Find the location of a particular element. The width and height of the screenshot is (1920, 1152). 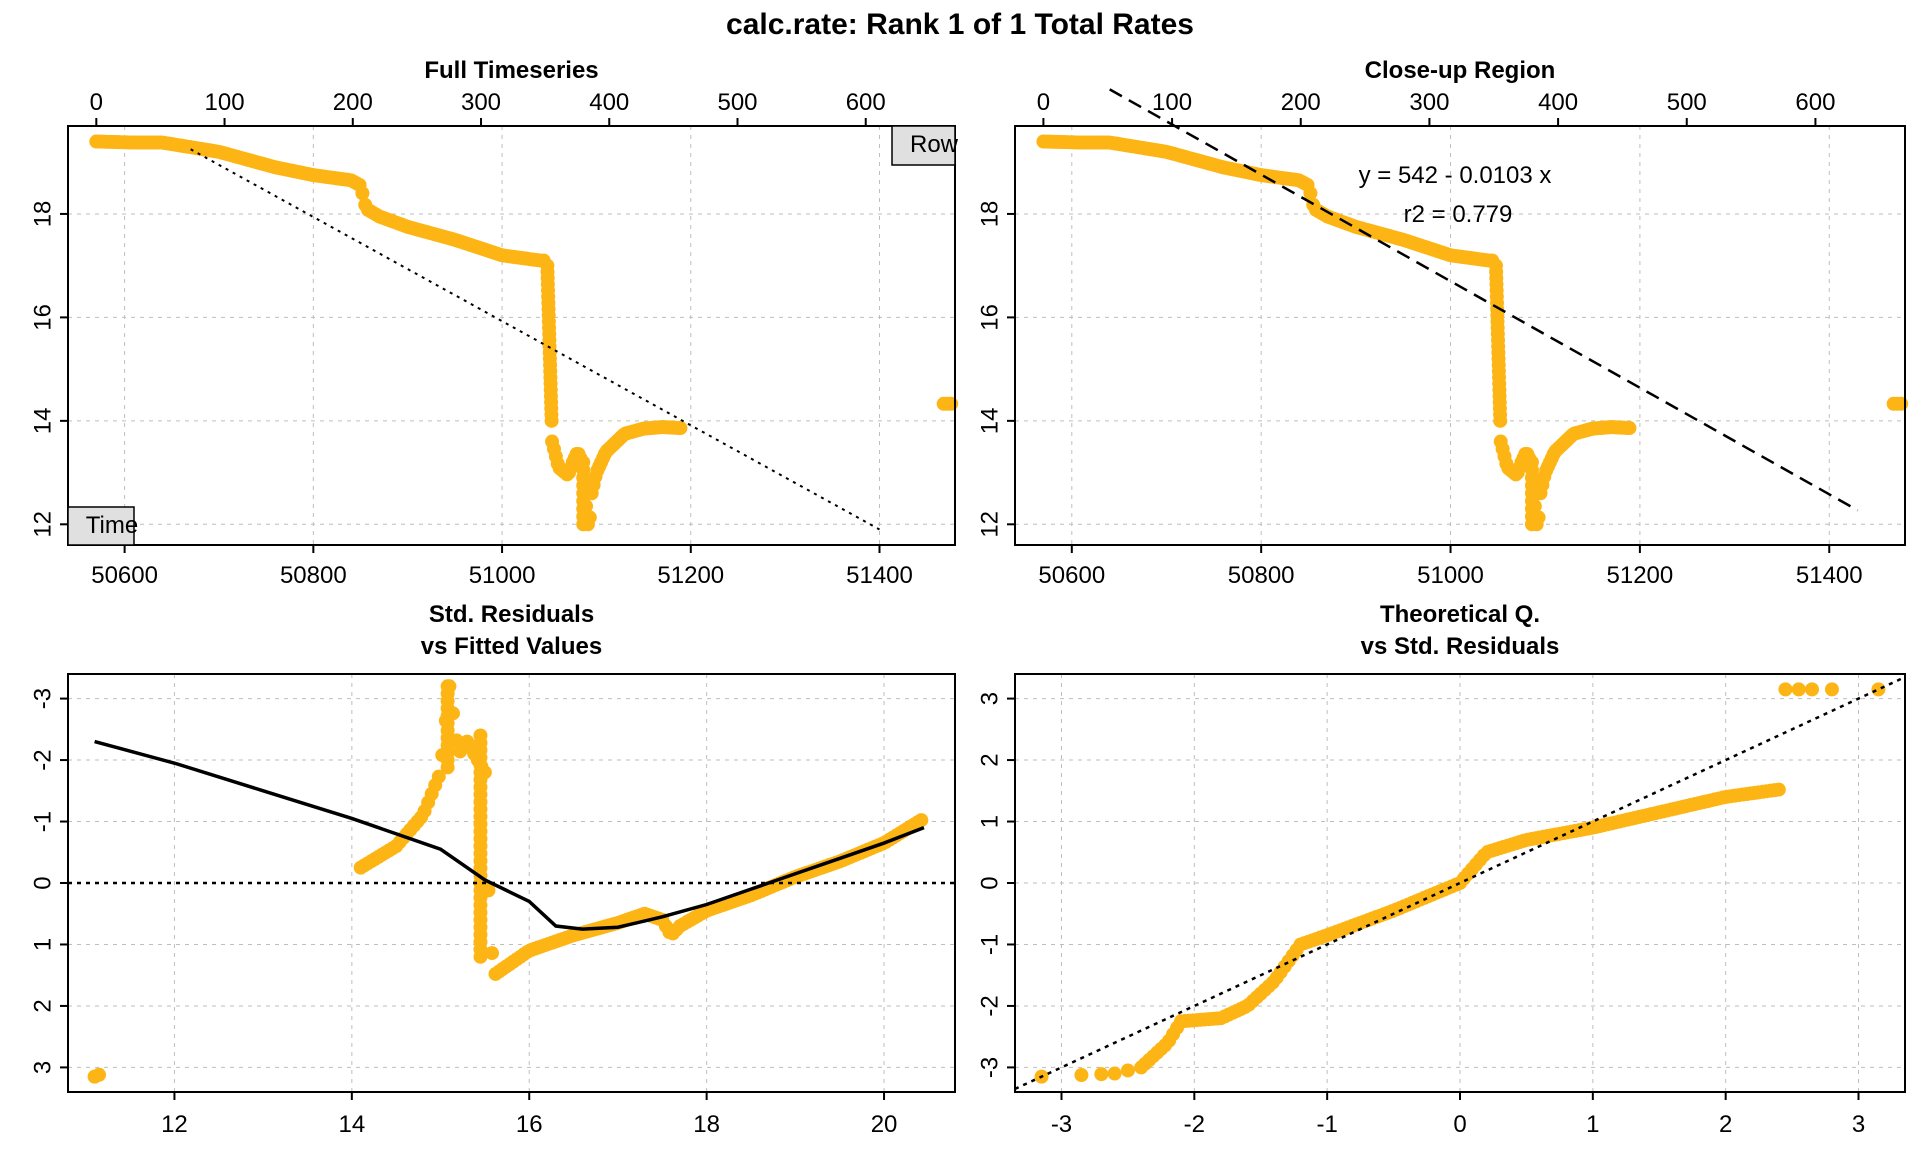

x-tick-label: -3 is located at coordinates (1061, 1124).